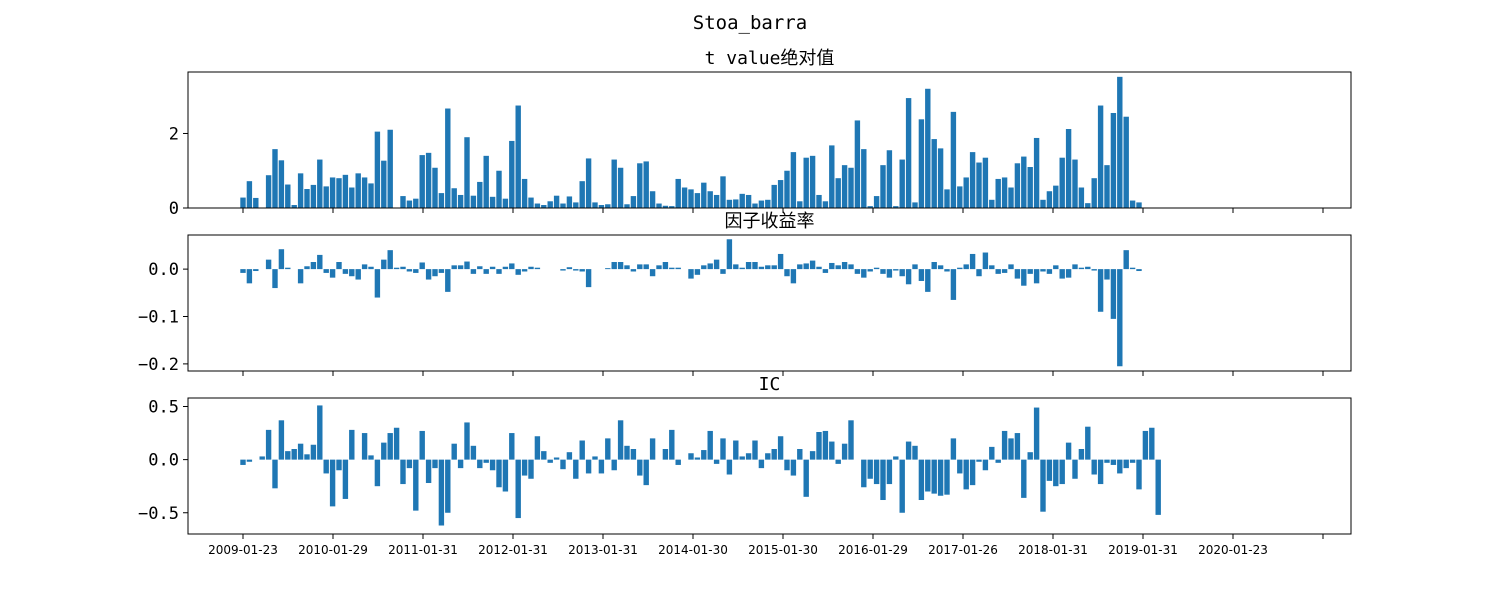 This screenshot has width=1500, height=600. I want to click on x-tick-label: 2015-01-30, so click(783, 550).